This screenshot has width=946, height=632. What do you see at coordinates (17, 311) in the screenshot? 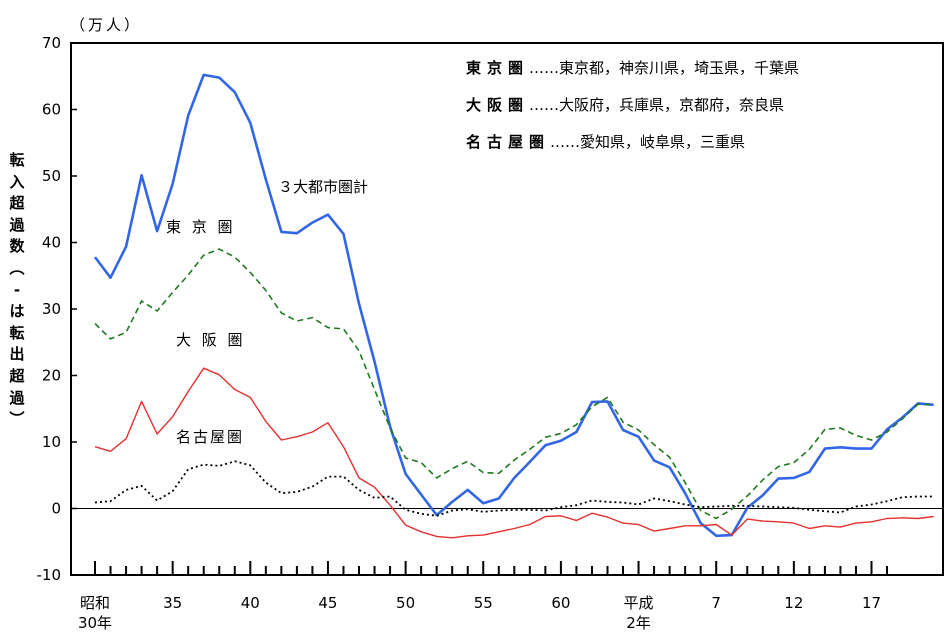
I see `y-axis-label-char: は` at bounding box center [17, 311].